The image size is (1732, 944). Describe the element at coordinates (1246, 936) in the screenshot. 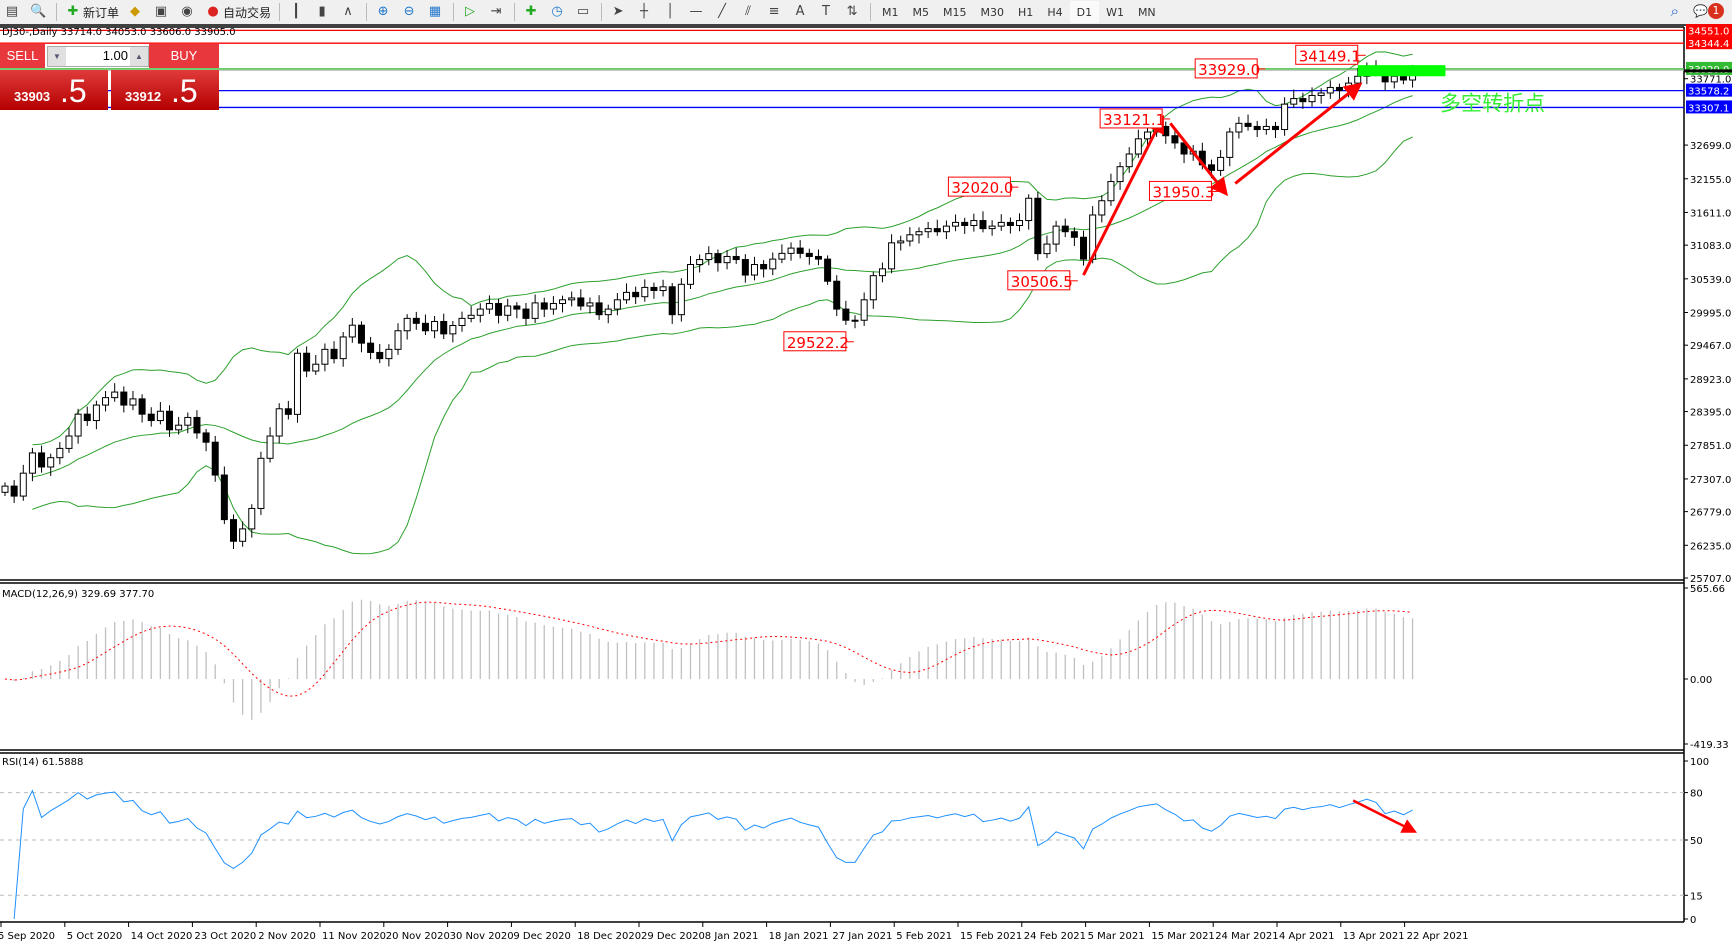

I see `x-tick-label: 24 Mar 2021` at that location.